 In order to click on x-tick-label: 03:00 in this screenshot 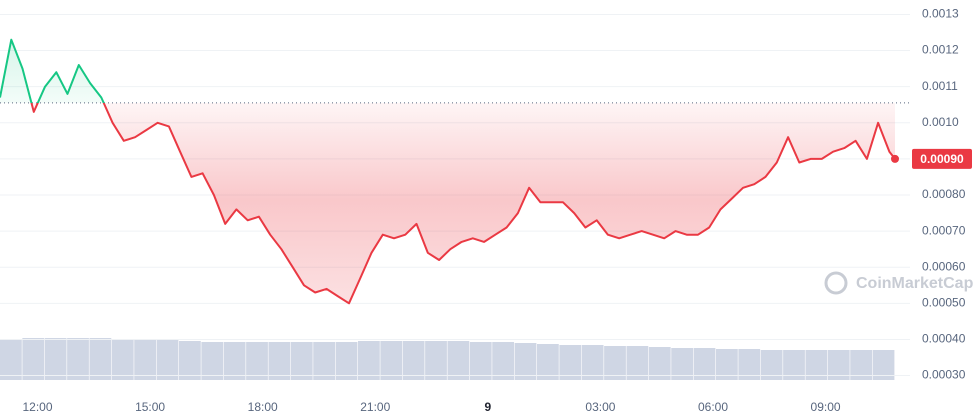, I will do `click(600, 407)`.